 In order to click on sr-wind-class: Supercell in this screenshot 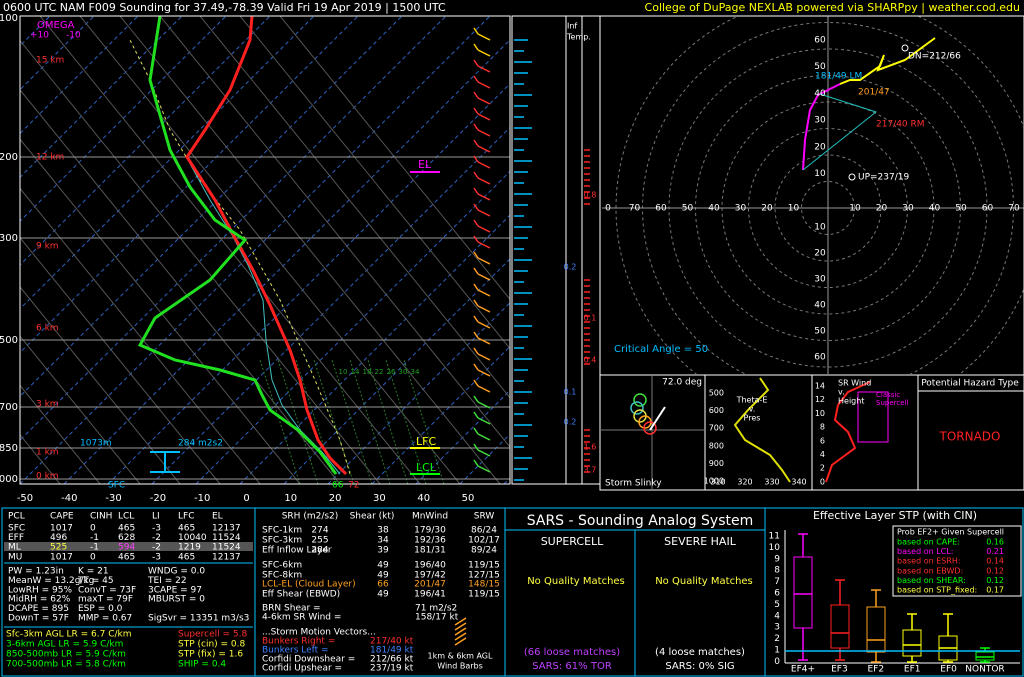, I will do `click(892, 403)`.